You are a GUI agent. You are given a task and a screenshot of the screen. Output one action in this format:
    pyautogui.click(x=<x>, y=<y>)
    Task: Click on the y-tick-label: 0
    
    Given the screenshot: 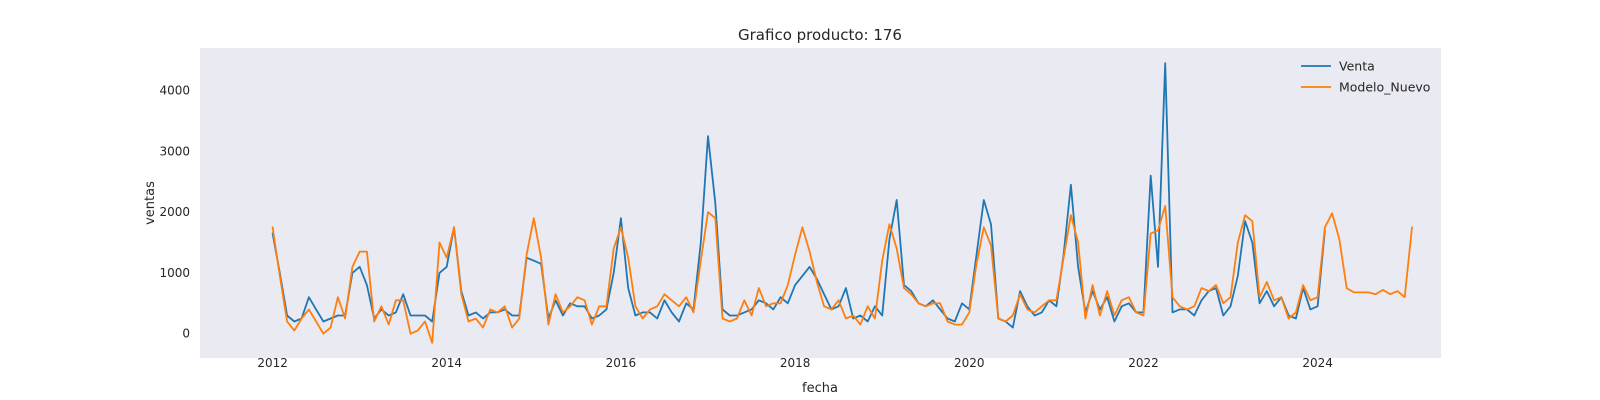 What is the action you would take?
    pyautogui.click(x=186, y=334)
    